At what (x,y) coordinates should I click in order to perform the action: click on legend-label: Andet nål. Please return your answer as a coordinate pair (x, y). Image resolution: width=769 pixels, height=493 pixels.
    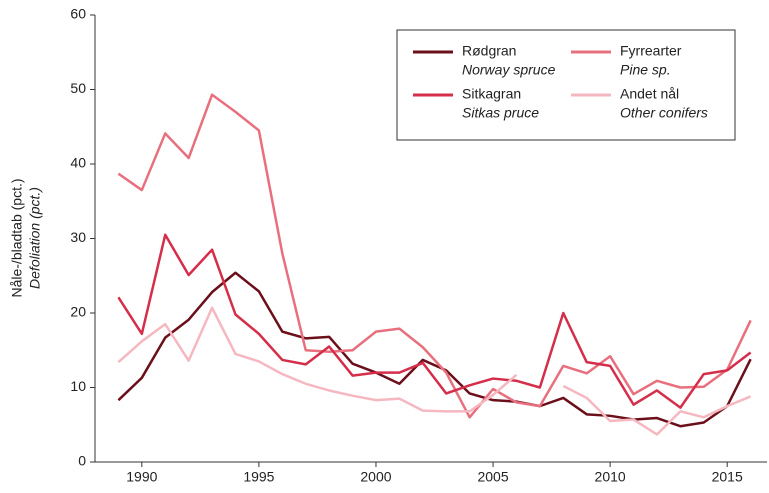
    Looking at the image, I should click on (649, 94).